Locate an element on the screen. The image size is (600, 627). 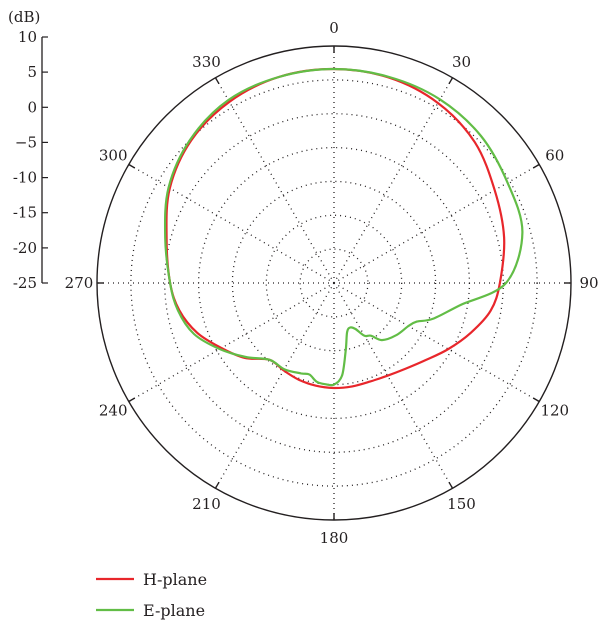
angle-tick-label: 150 is located at coordinates (461, 504).